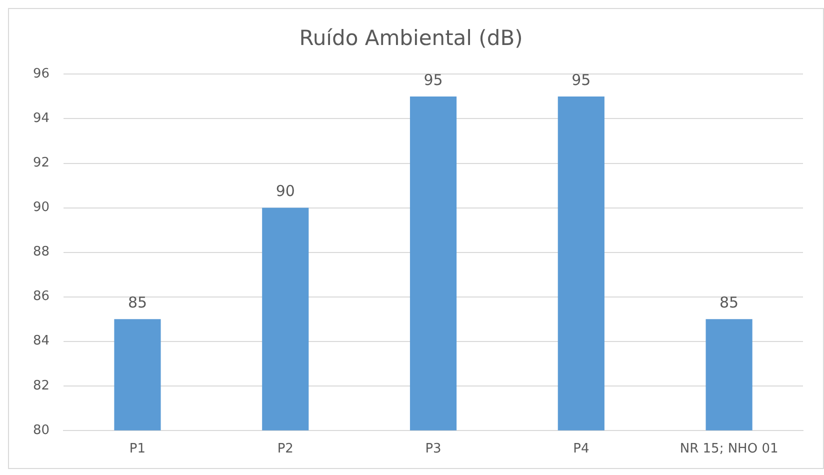  What do you see at coordinates (411, 38) in the screenshot?
I see `chart-title: Ruído Ambiental (dB)` at bounding box center [411, 38].